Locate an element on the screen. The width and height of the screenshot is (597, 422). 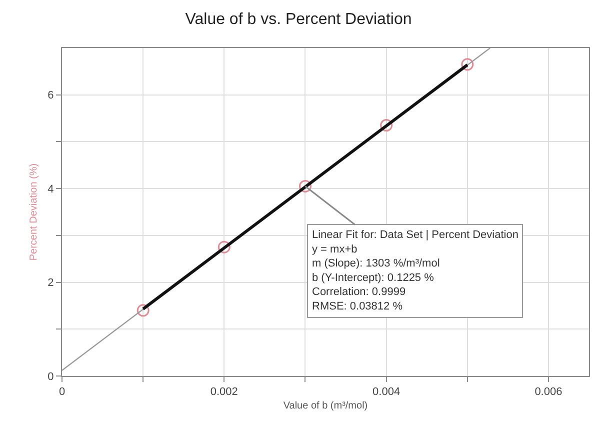
y-tick-label: 0 is located at coordinates (51, 376).